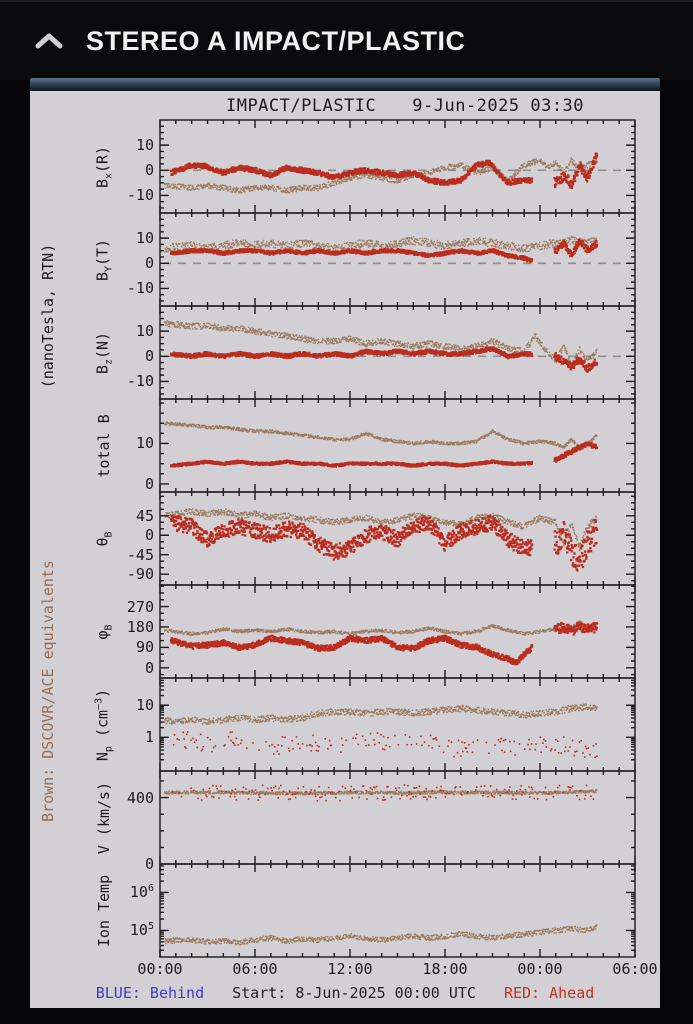 The height and width of the screenshot is (1024, 693). Describe the element at coordinates (350, 969) in the screenshot. I see `x-tick-label: 12:00` at that location.